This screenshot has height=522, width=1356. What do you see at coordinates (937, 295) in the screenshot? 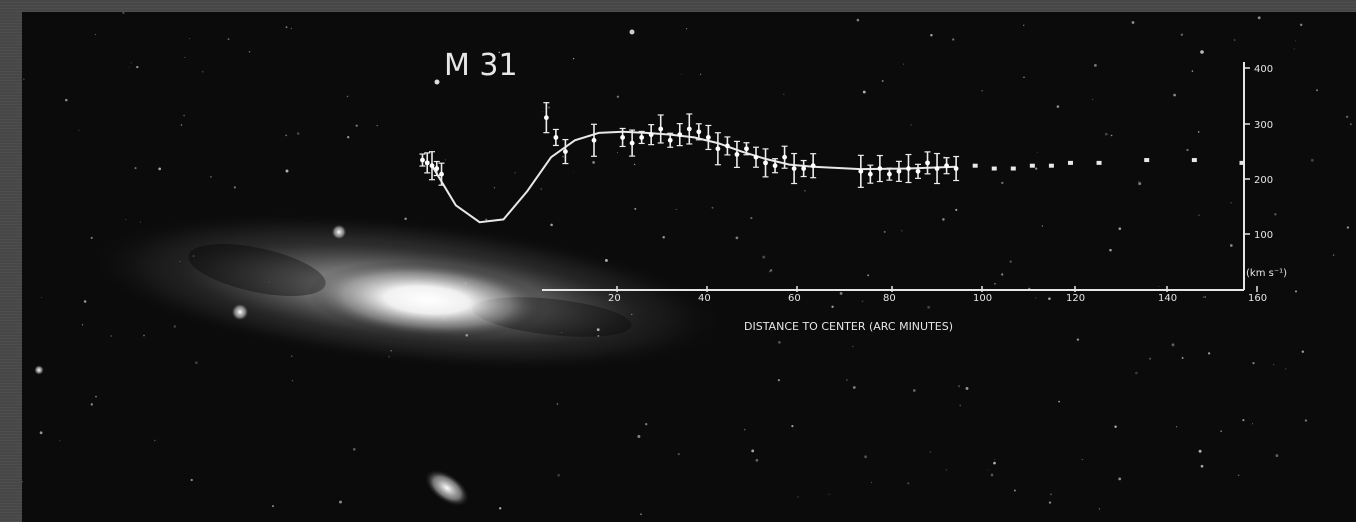
I see `x-axis-ticks: 20 40 60 80 100 120 140 160` at bounding box center [937, 295].